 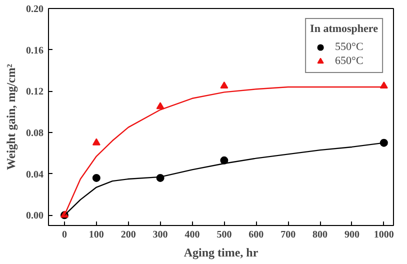 What do you see at coordinates (35, 133) in the screenshot?
I see `y-tick-label: 0.08` at bounding box center [35, 133].